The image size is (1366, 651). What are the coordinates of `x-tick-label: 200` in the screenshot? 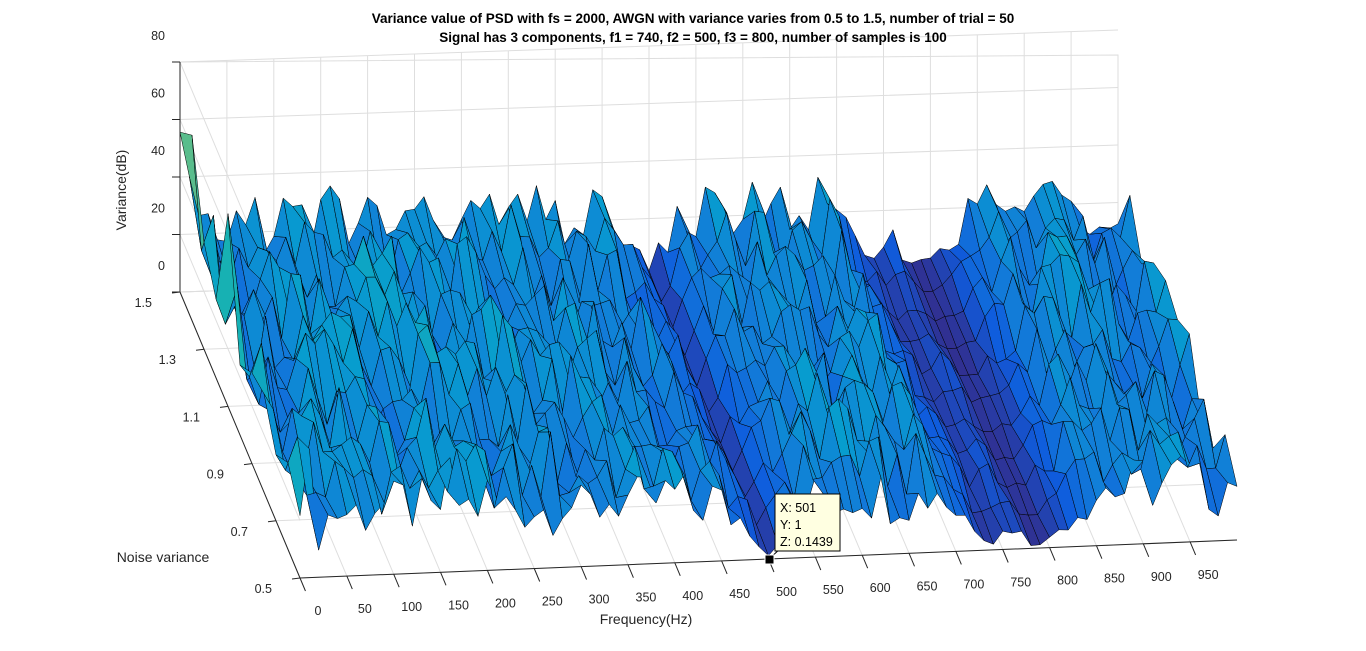 It's located at (505, 603).